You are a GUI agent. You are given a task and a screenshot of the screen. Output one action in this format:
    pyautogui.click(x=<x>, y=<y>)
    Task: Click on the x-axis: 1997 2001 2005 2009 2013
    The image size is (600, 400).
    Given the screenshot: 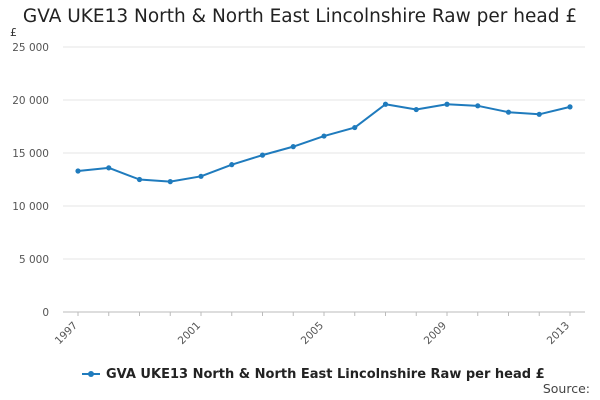 What is the action you would take?
    pyautogui.click(x=312, y=329)
    